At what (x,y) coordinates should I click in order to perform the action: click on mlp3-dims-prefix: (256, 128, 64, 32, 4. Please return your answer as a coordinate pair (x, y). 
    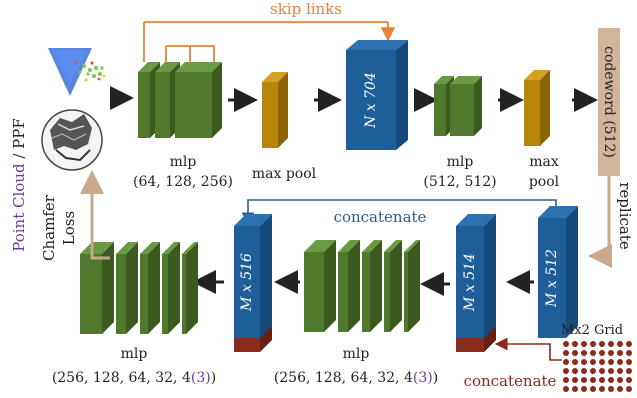
    Looking at the image, I should click on (343, 378).